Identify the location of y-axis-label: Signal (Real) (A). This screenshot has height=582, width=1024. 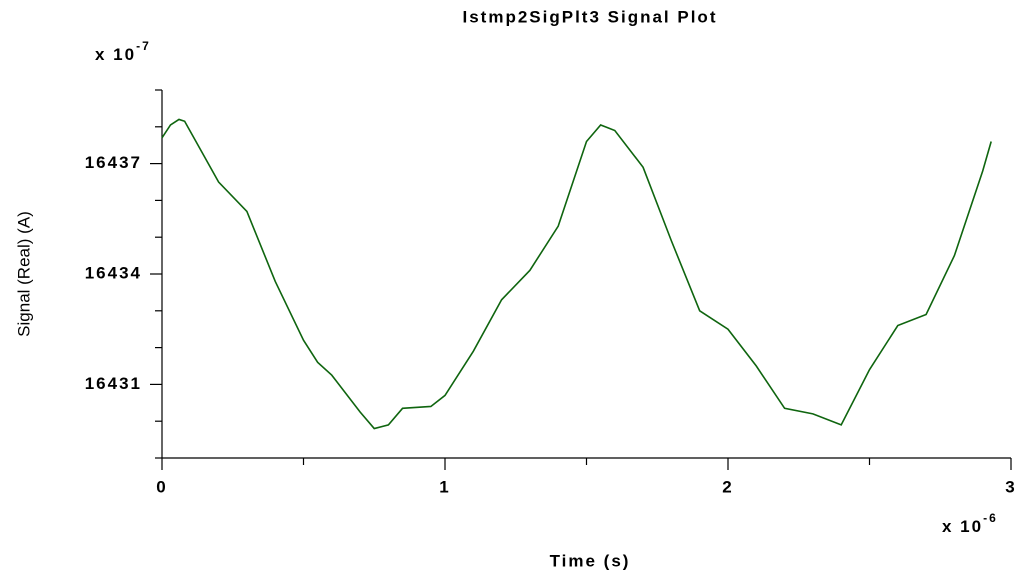
(23, 274).